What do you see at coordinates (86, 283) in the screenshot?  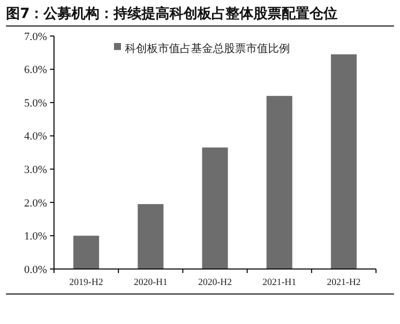 I see `x-tick-label: 2019-H2` at bounding box center [86, 283].